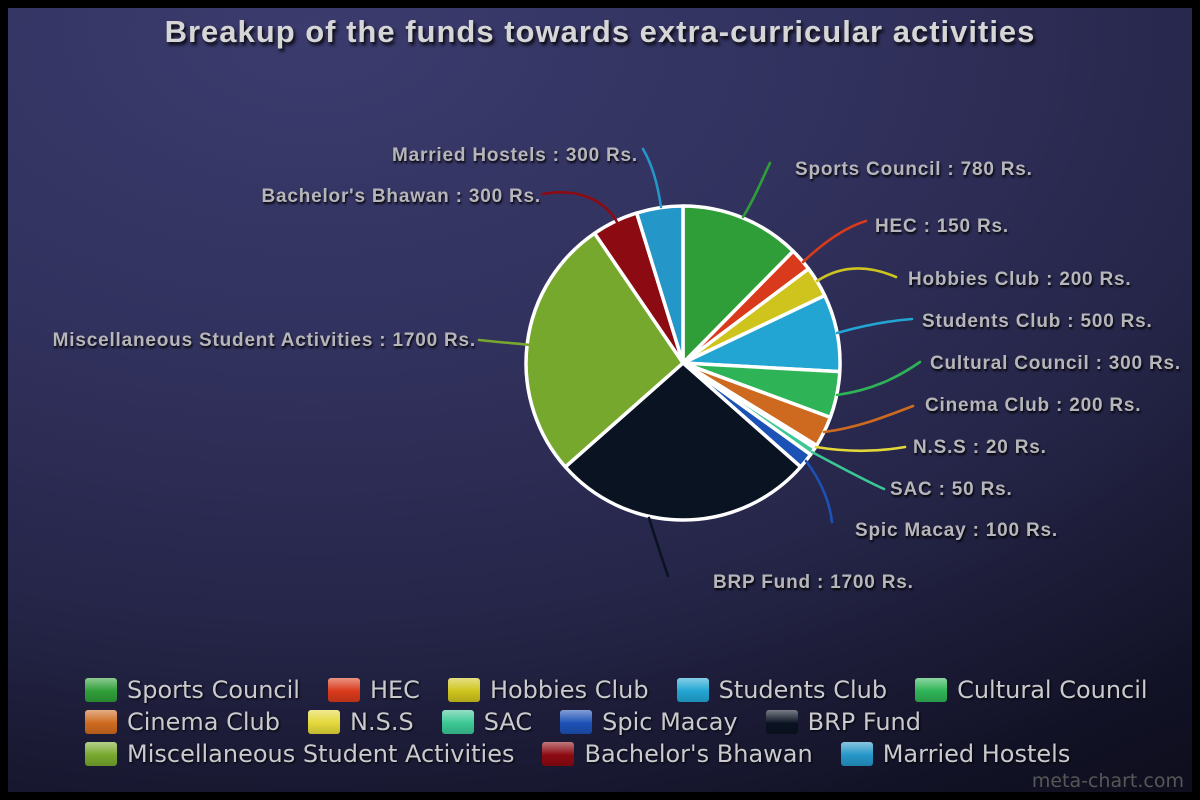 Image resolution: width=1200 pixels, height=800 pixels. What do you see at coordinates (976, 754) in the screenshot?
I see `legend-label: Married Hostels` at bounding box center [976, 754].